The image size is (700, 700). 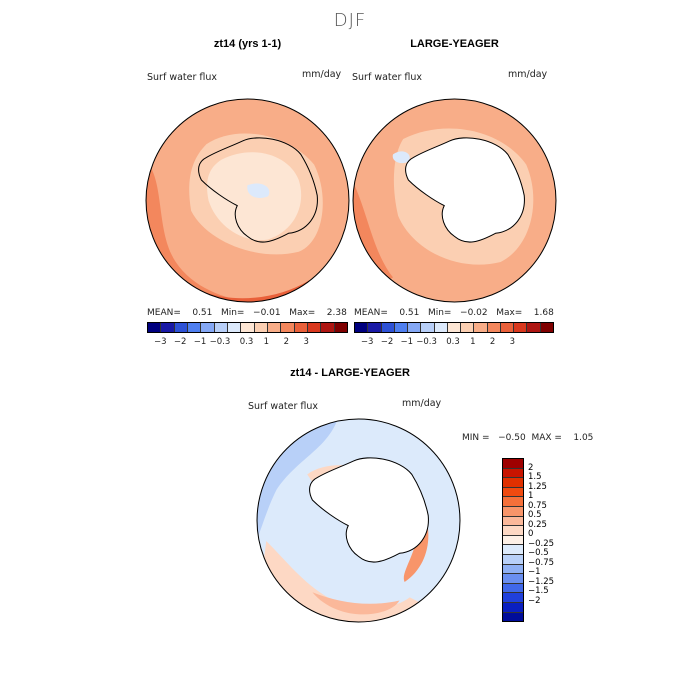 What do you see at coordinates (401, 157) in the screenshot?
I see `panel2-field-patch` at bounding box center [401, 157].